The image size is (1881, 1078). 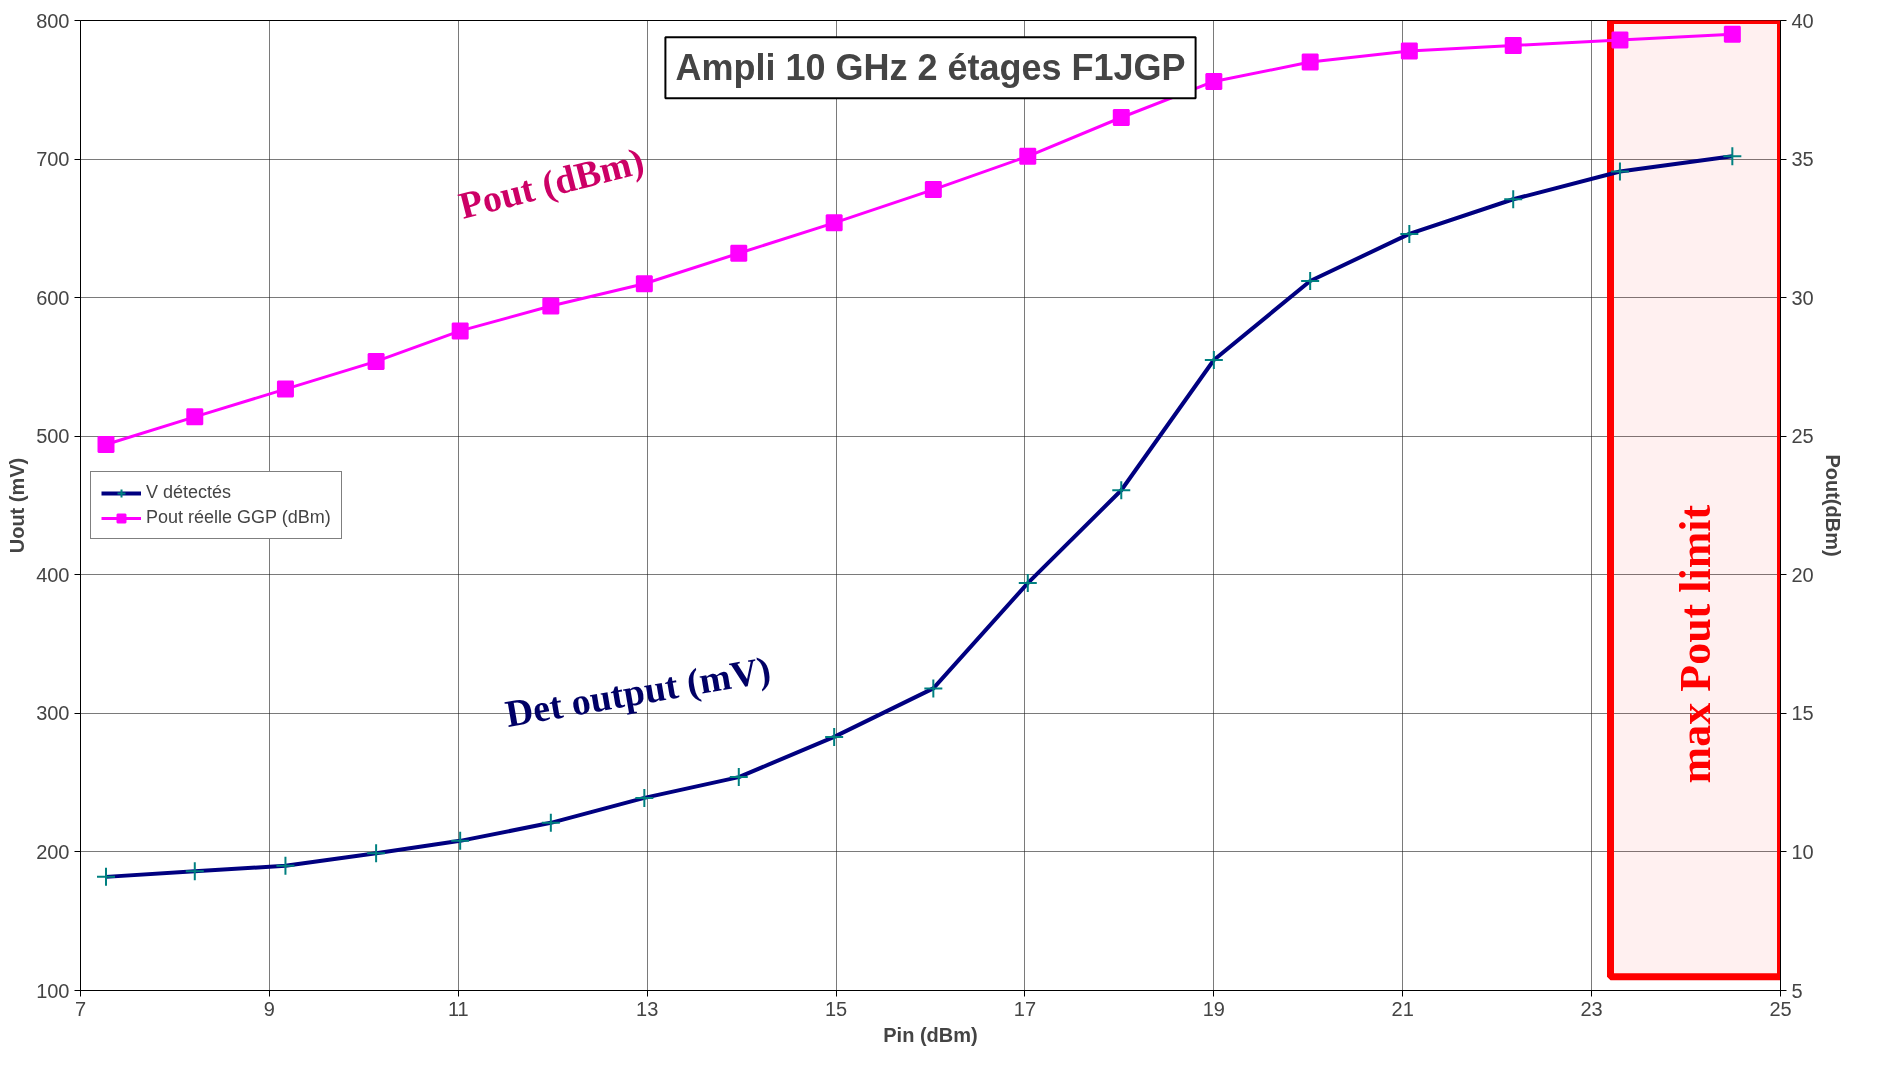 I want to click on x-tick-label: 21, so click(x=1402, y=1008).